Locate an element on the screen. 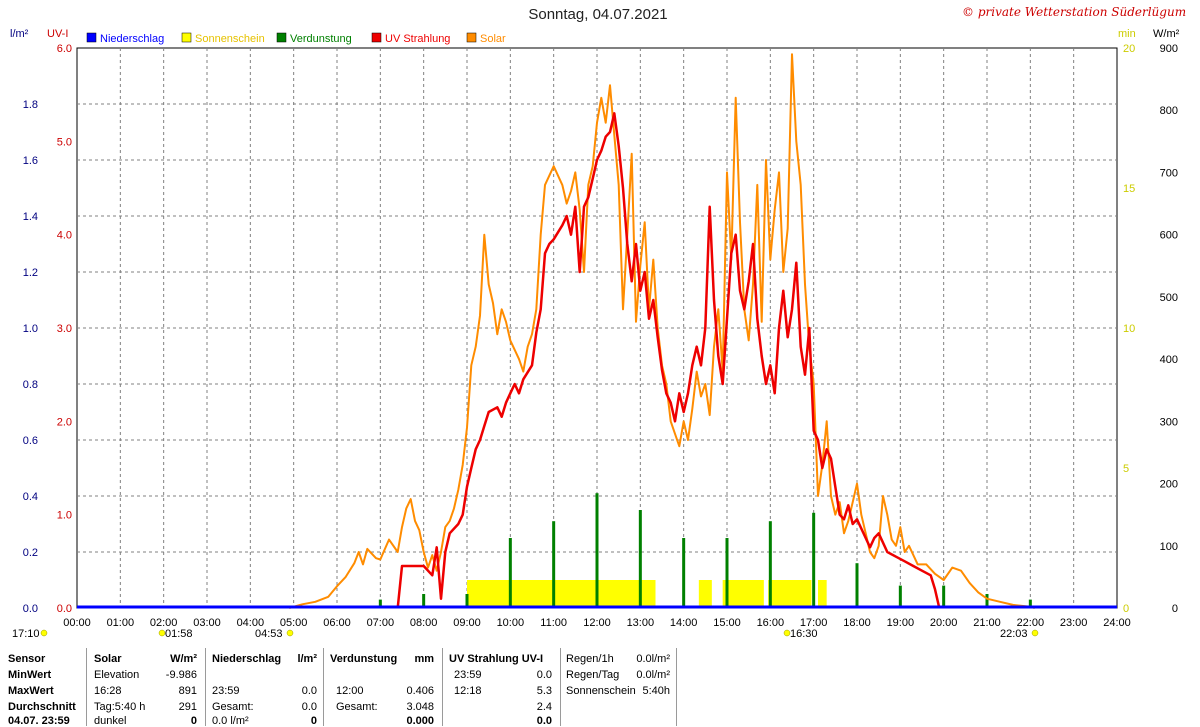 Image resolution: width=1200 pixels, height=727 pixels. stats-row-label: Sensor is located at coordinates (27, 659).